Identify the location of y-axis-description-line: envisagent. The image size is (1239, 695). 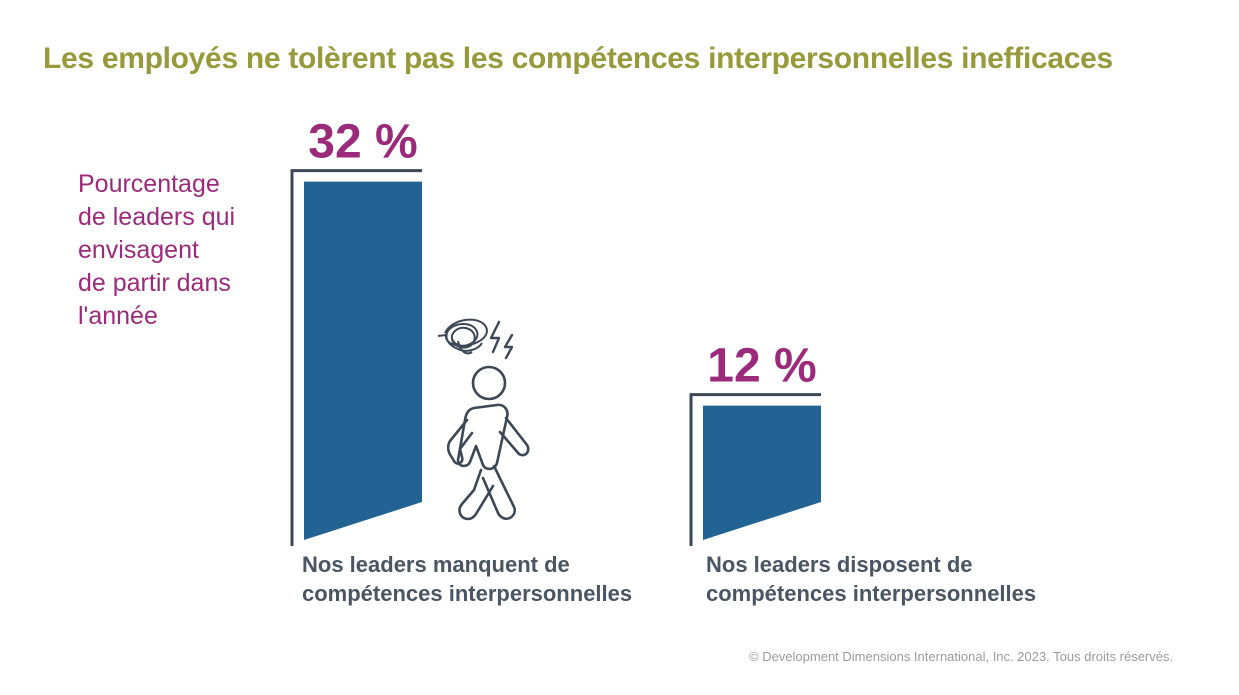
(138, 250).